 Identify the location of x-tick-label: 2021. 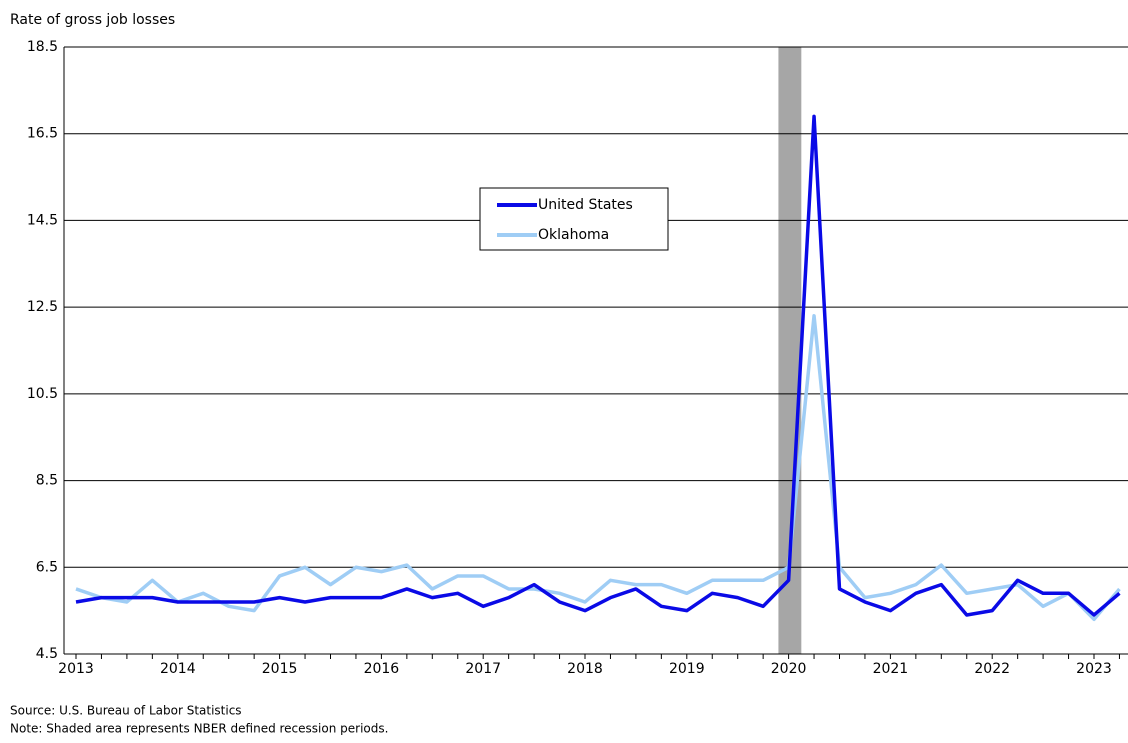
(891, 669).